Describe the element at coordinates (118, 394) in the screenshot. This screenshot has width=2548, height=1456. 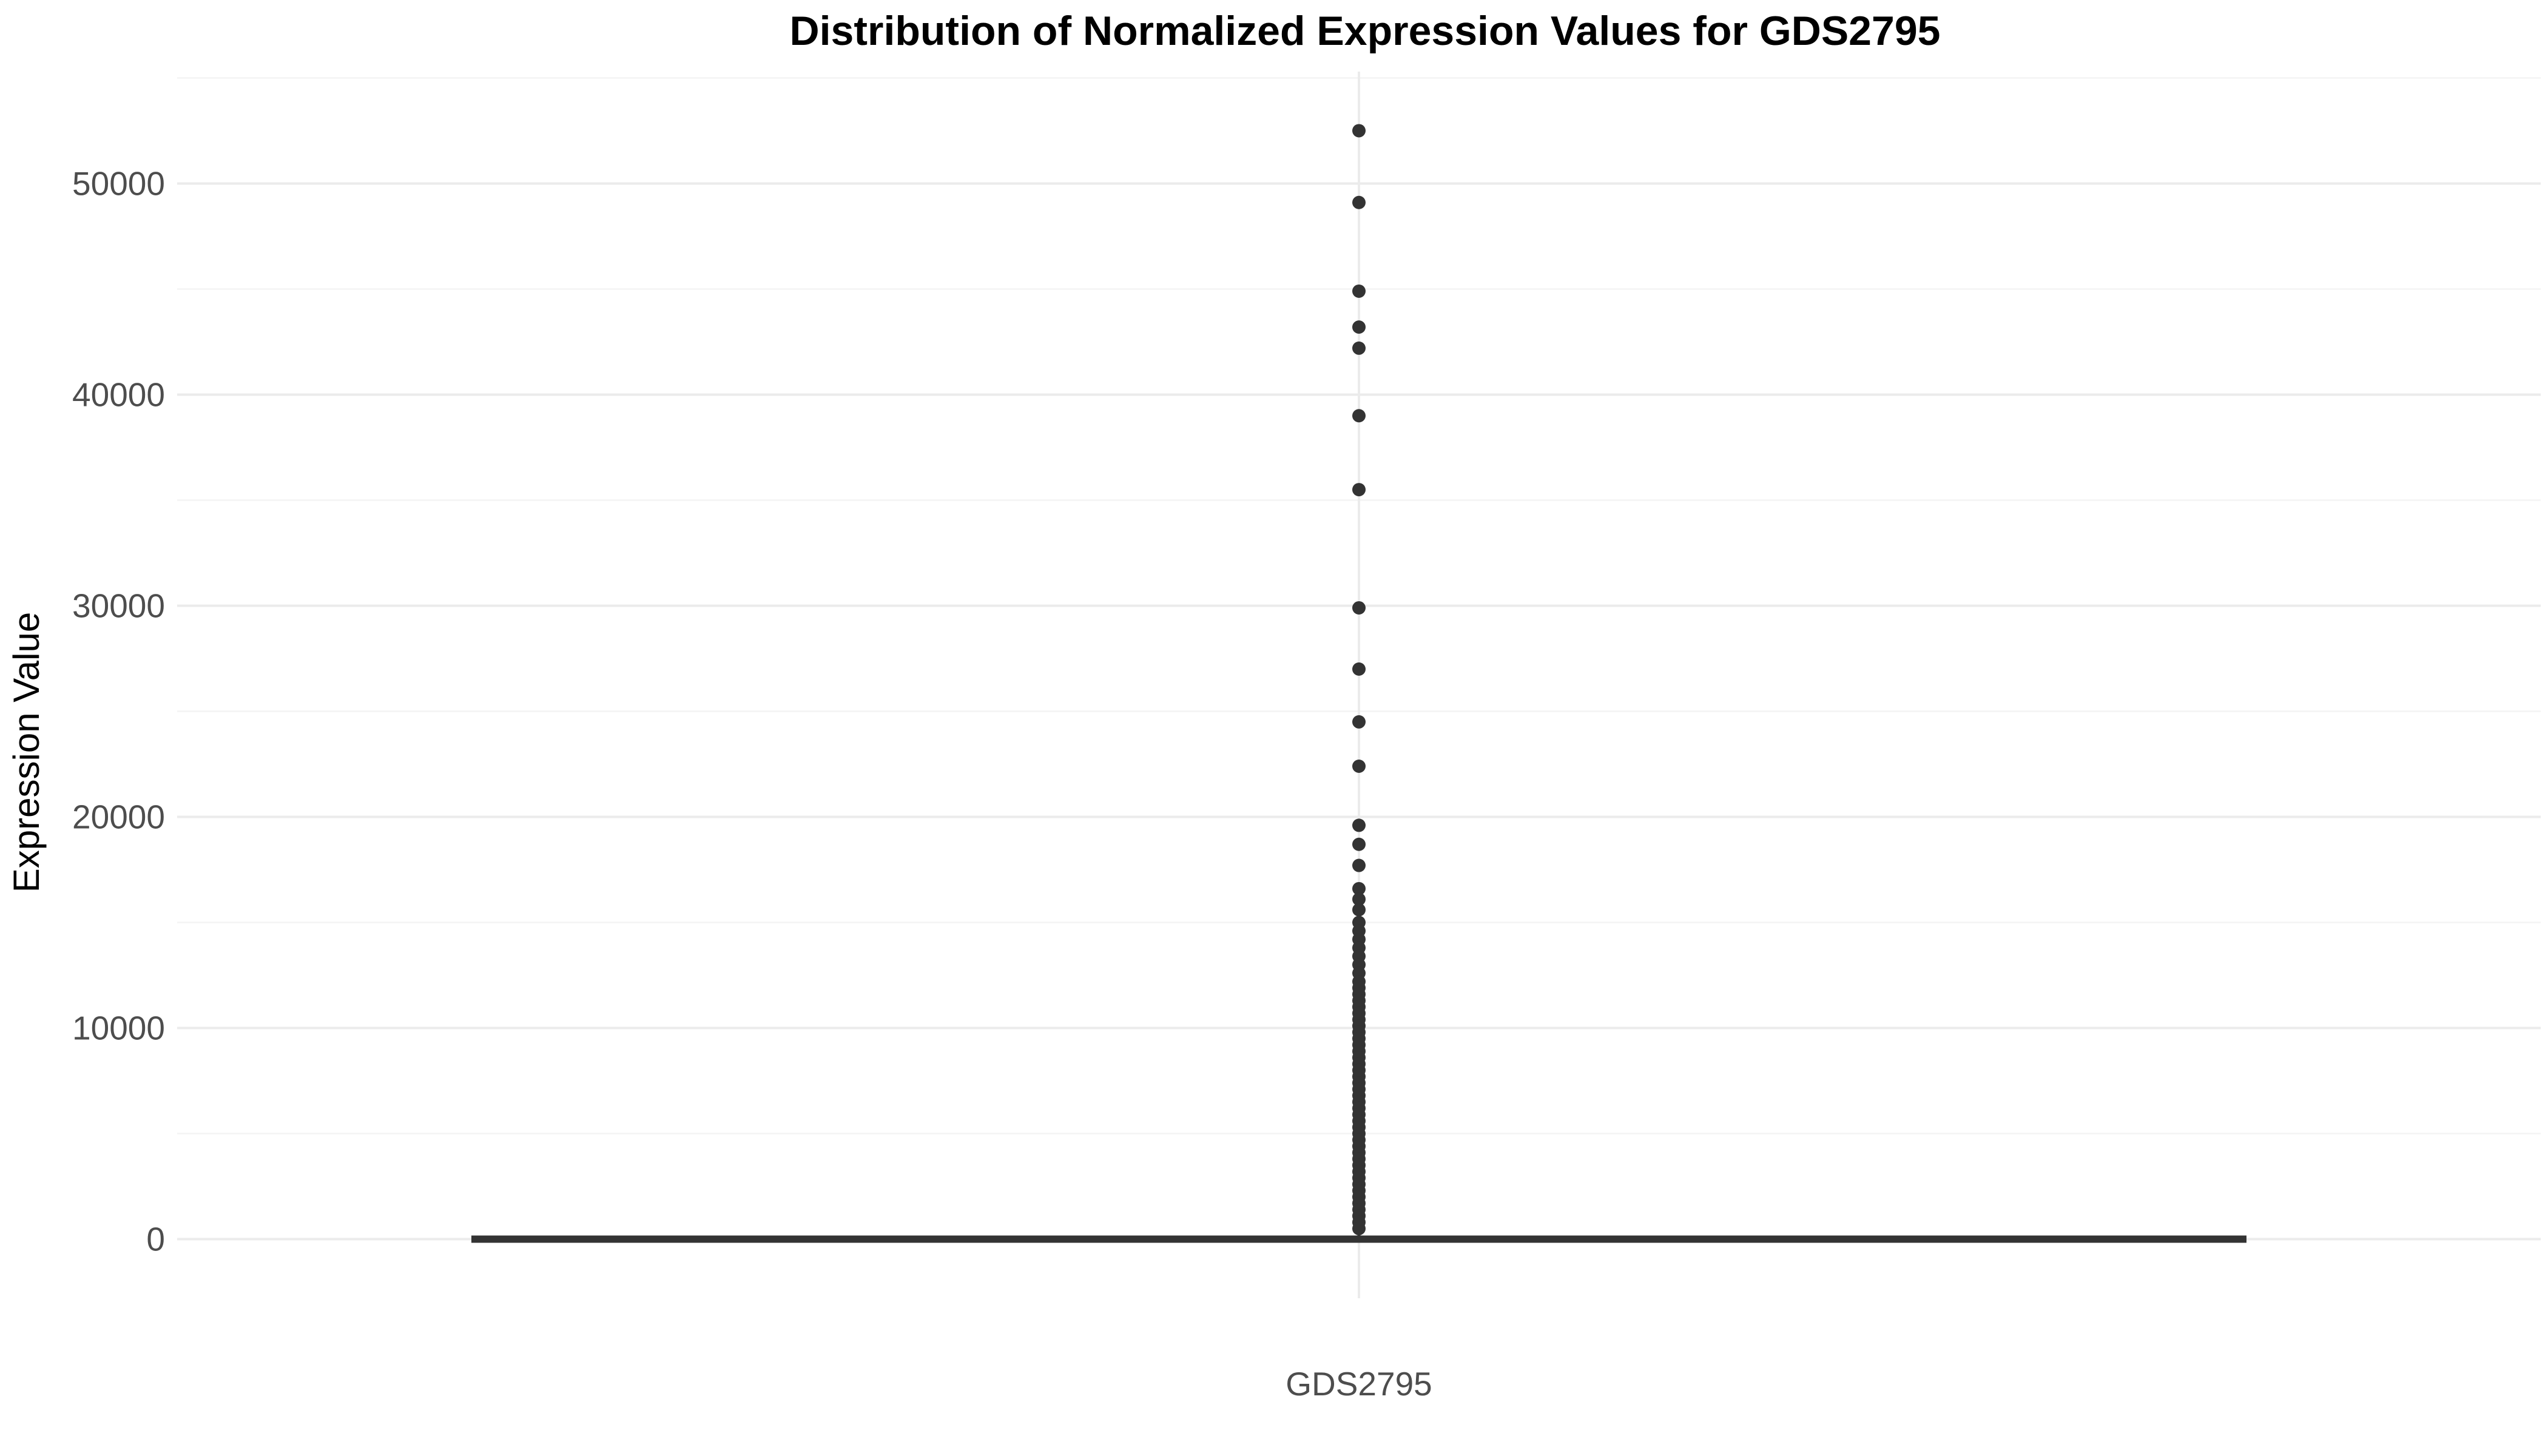
I see `y-tick-label: 40000` at that location.